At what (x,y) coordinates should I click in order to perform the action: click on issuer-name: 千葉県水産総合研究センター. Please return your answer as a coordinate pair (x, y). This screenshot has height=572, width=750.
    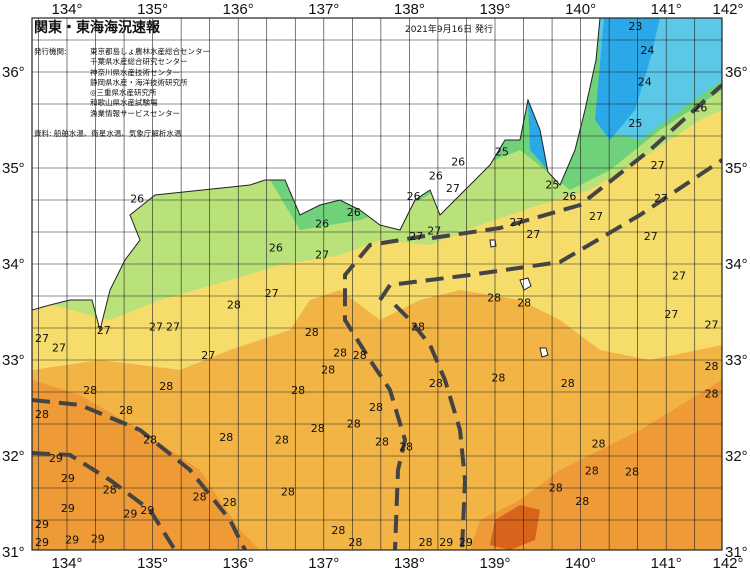
    Looking at the image, I should click on (139, 62).